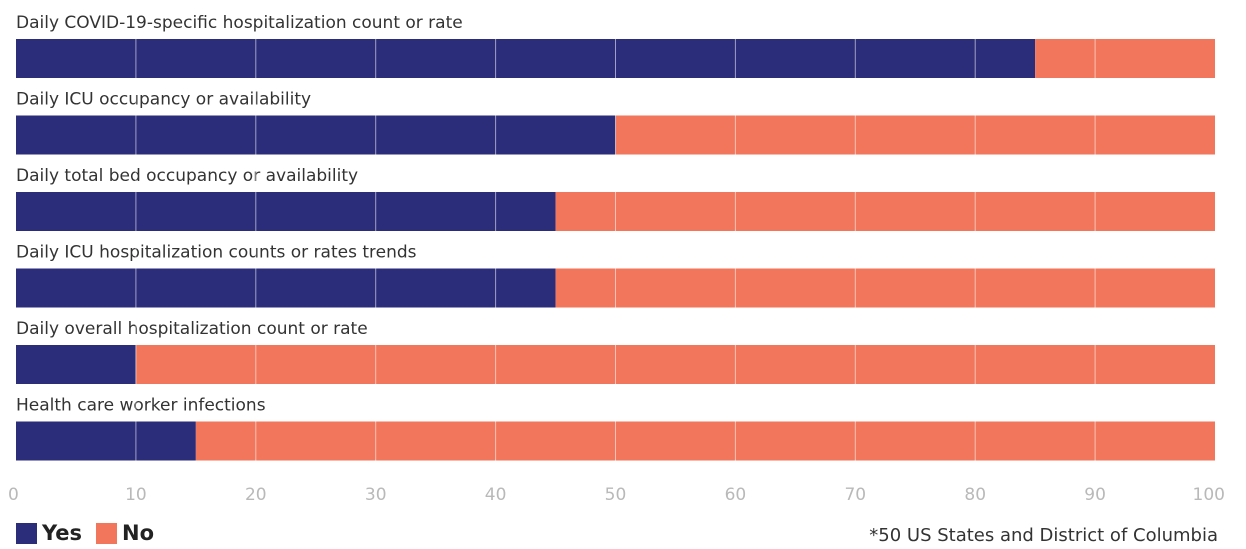  Describe the element at coordinates (736, 495) in the screenshot. I see `x-tick-label: 60` at that location.